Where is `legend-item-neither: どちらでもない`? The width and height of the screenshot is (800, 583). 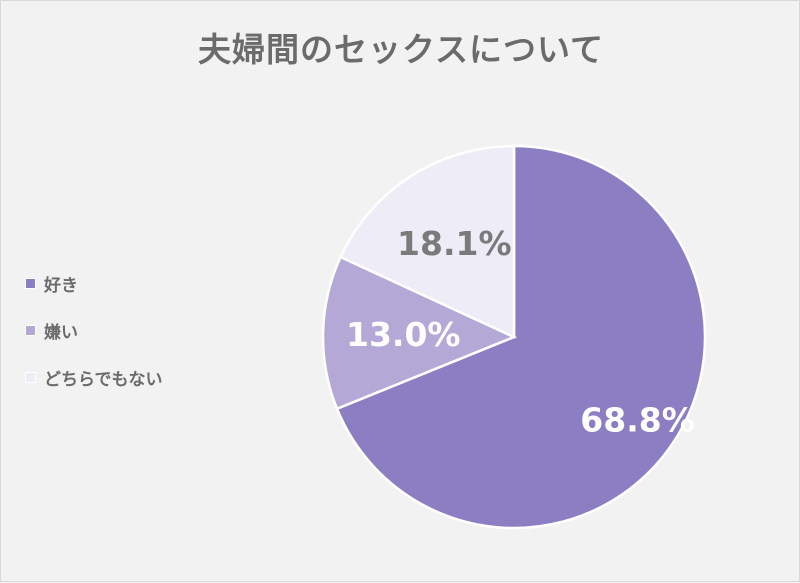 legend-item-neither: どちらでもない is located at coordinates (94, 377).